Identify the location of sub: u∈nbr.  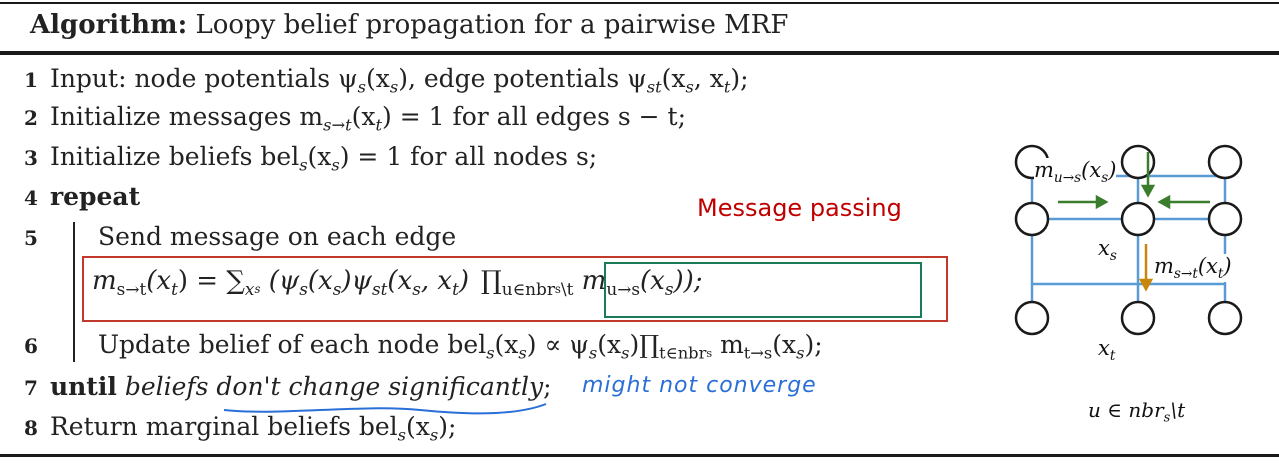
(528, 288).